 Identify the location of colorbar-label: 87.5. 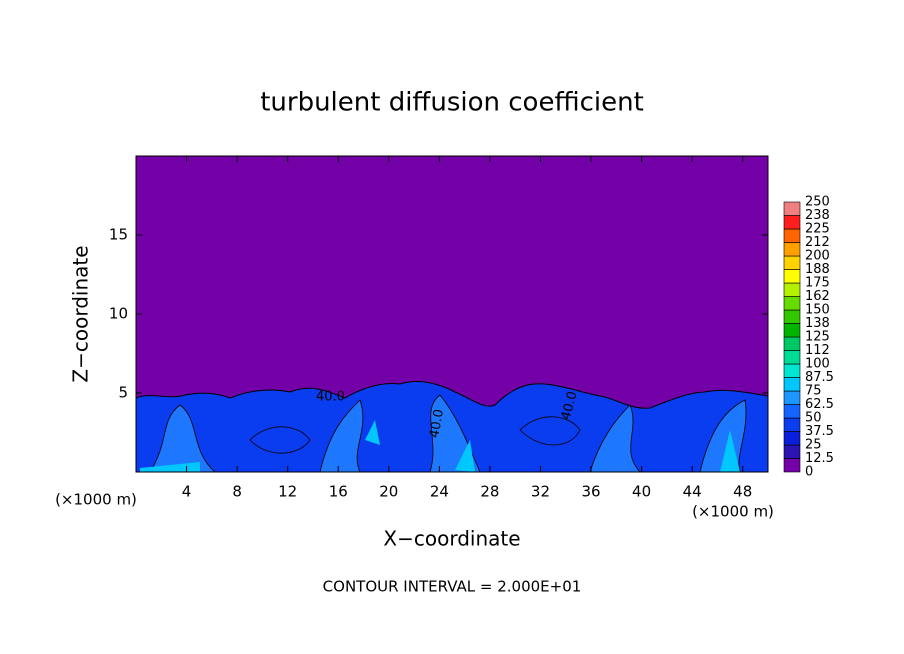
(819, 377).